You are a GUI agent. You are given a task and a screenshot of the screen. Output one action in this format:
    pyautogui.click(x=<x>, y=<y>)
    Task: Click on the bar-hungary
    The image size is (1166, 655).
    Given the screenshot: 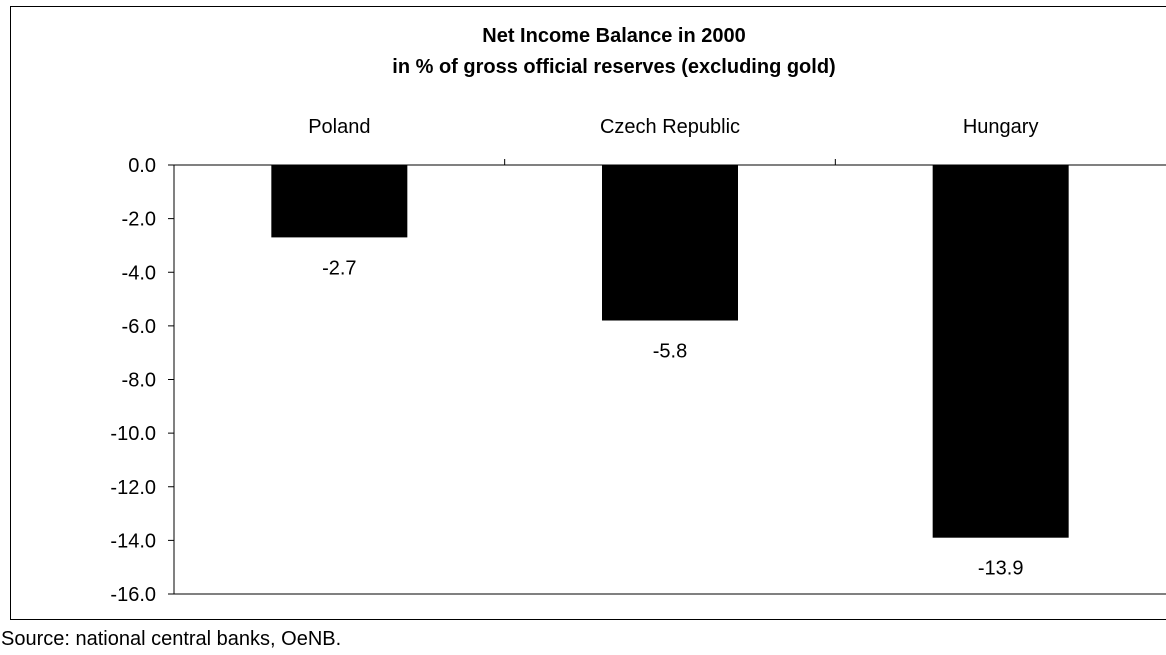 What is the action you would take?
    pyautogui.click(x=1000, y=351)
    